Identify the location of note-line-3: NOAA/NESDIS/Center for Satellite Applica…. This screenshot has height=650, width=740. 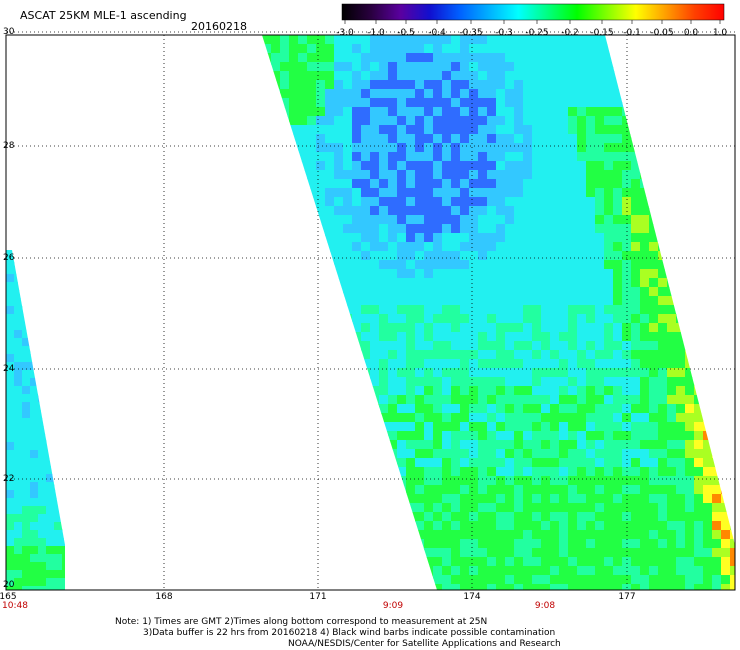
(424, 644).